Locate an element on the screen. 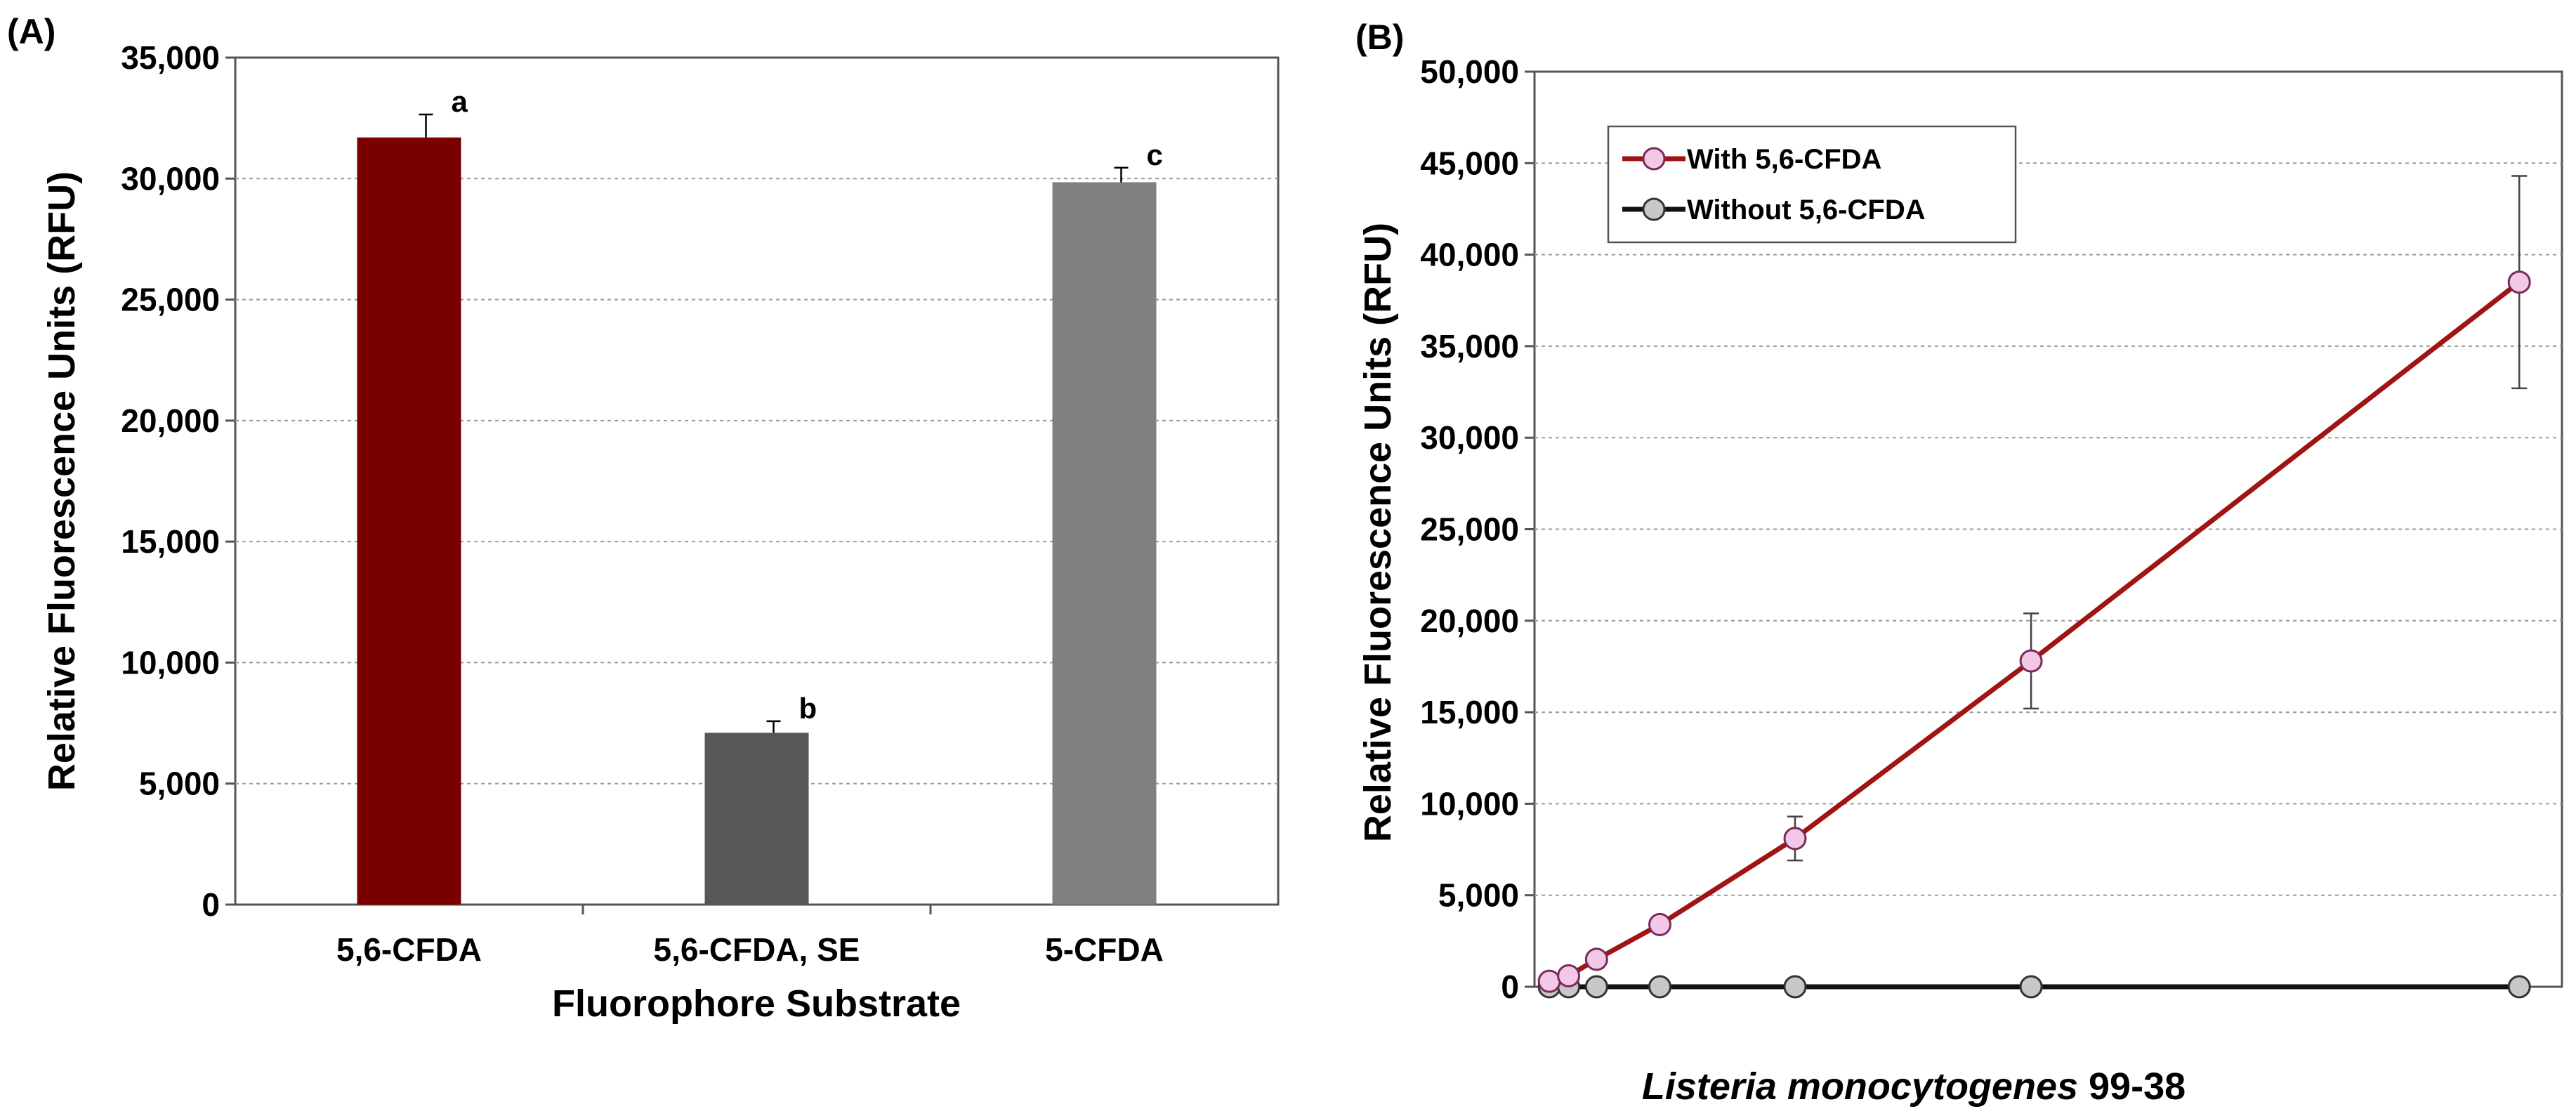  panel-a-y-tick-label: 20,000 is located at coordinates (170, 420).